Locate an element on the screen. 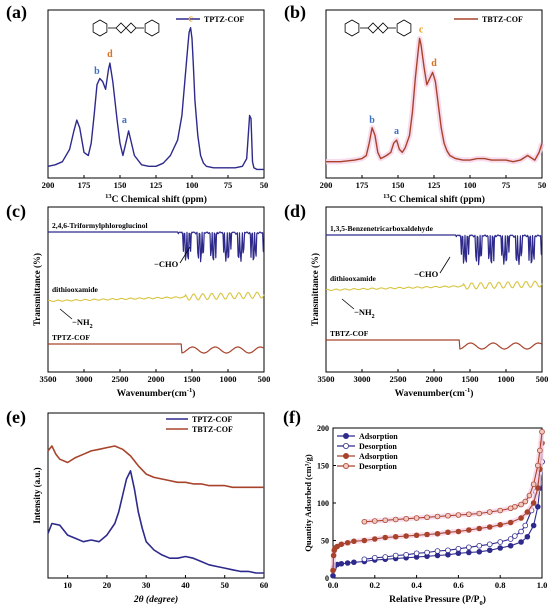  x-axis-label: Relative Pressure (P/P0) is located at coordinates (437, 600).